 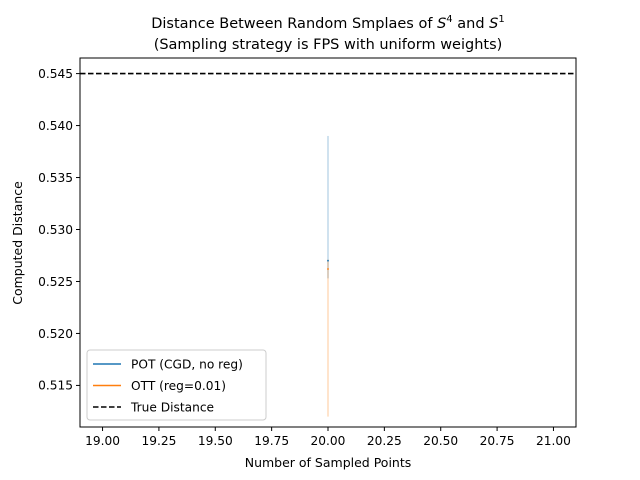 I want to click on x-axis-label: Number of Sampled Points, so click(x=328, y=462).